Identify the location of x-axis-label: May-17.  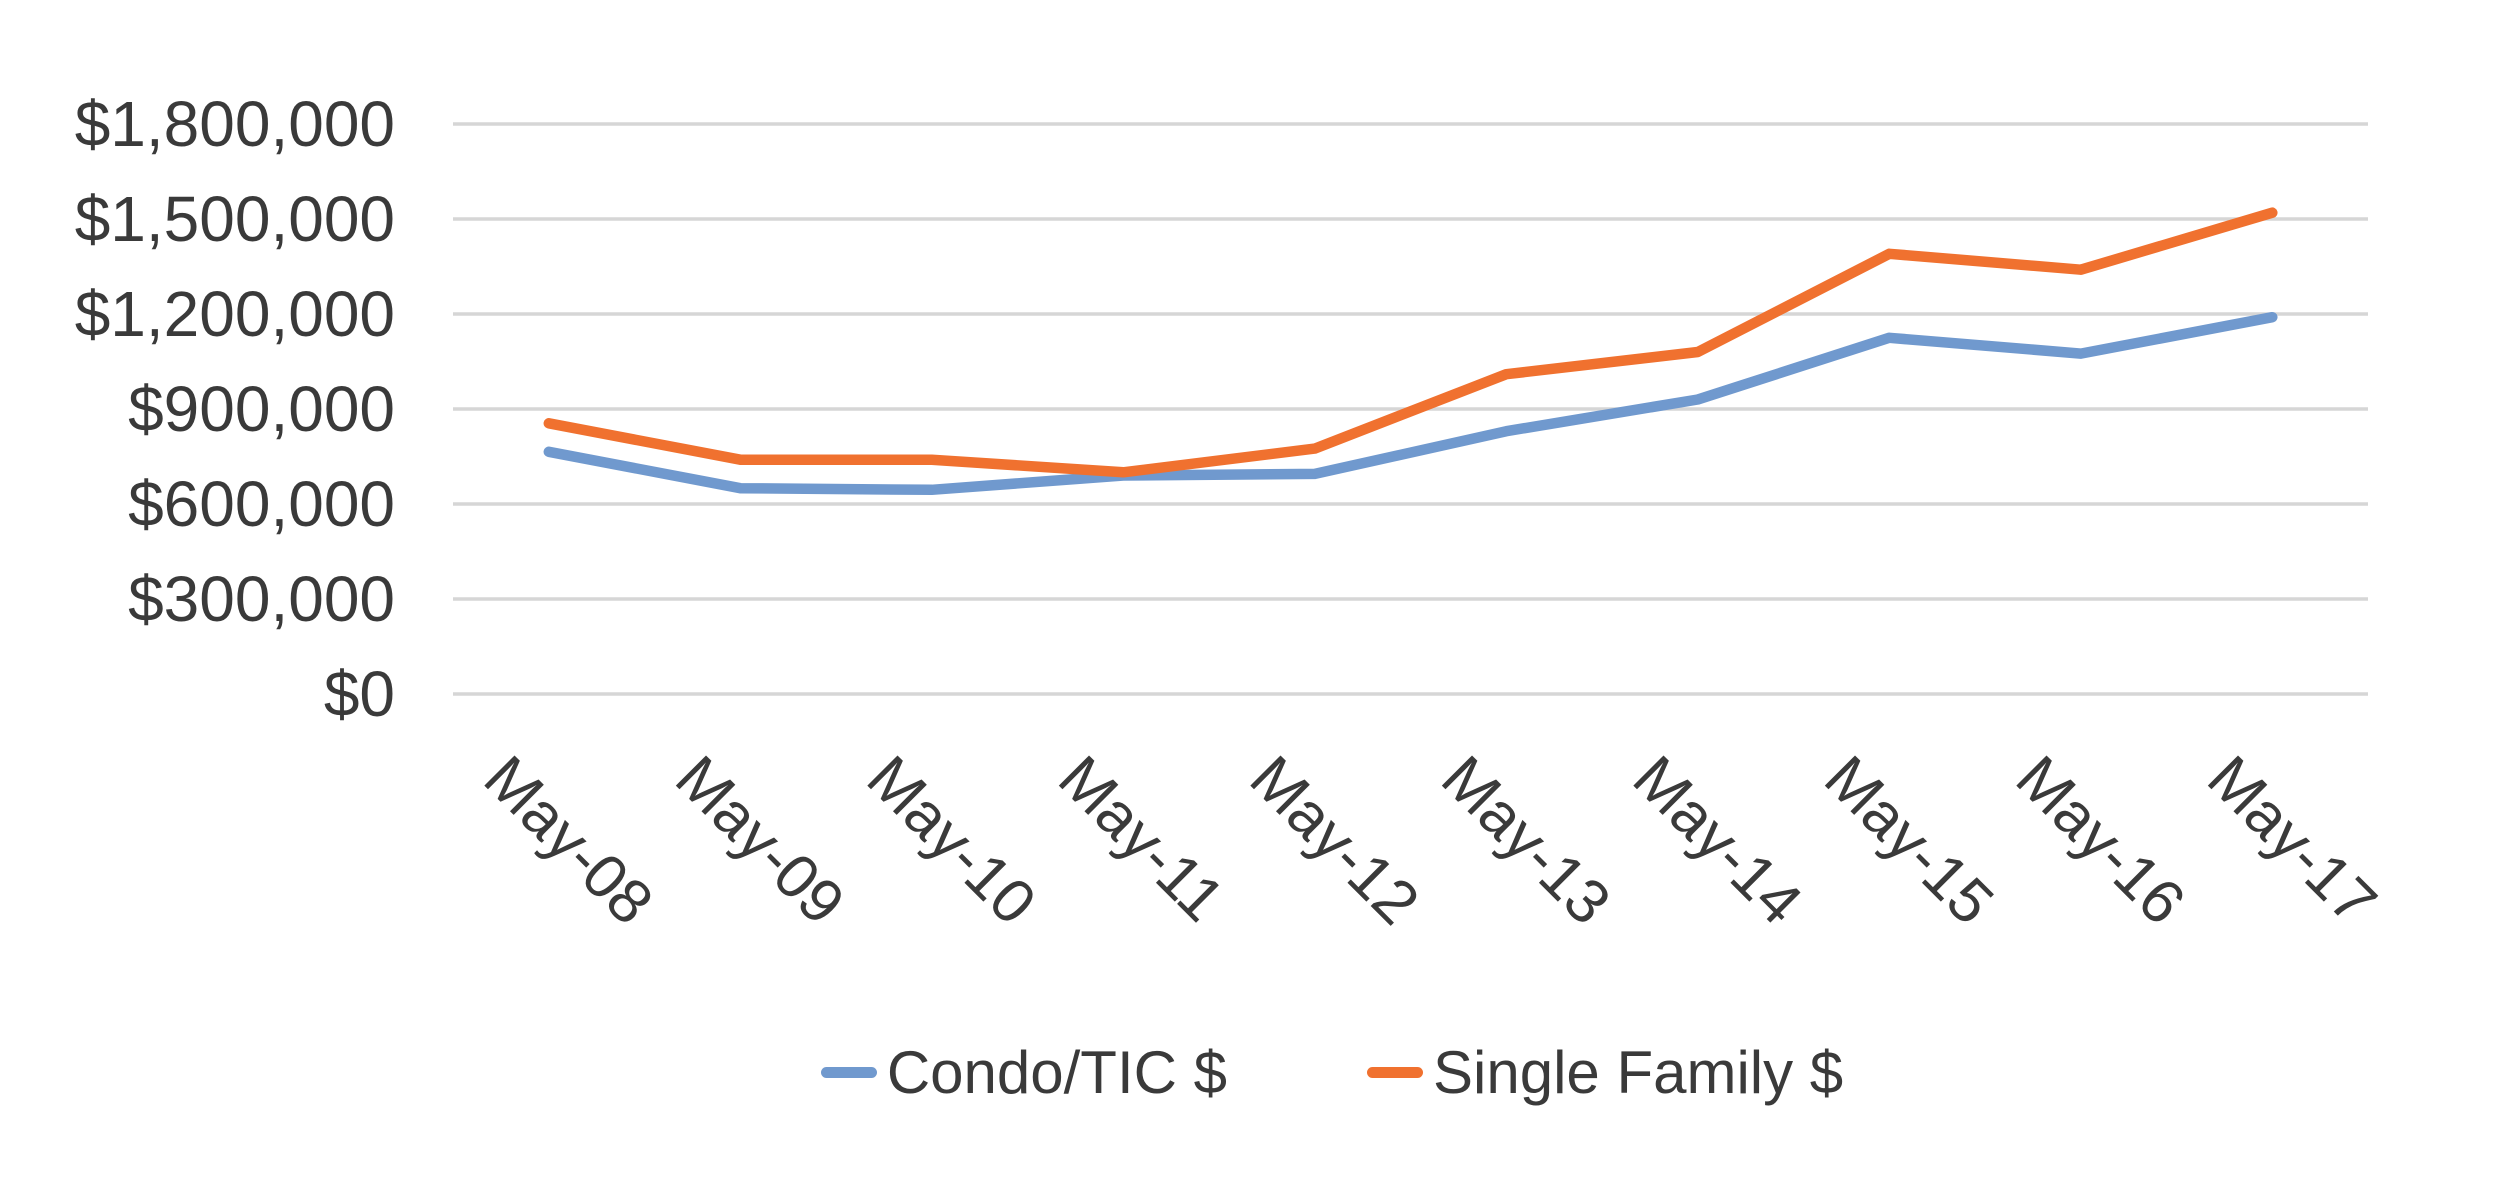
(2291, 840).